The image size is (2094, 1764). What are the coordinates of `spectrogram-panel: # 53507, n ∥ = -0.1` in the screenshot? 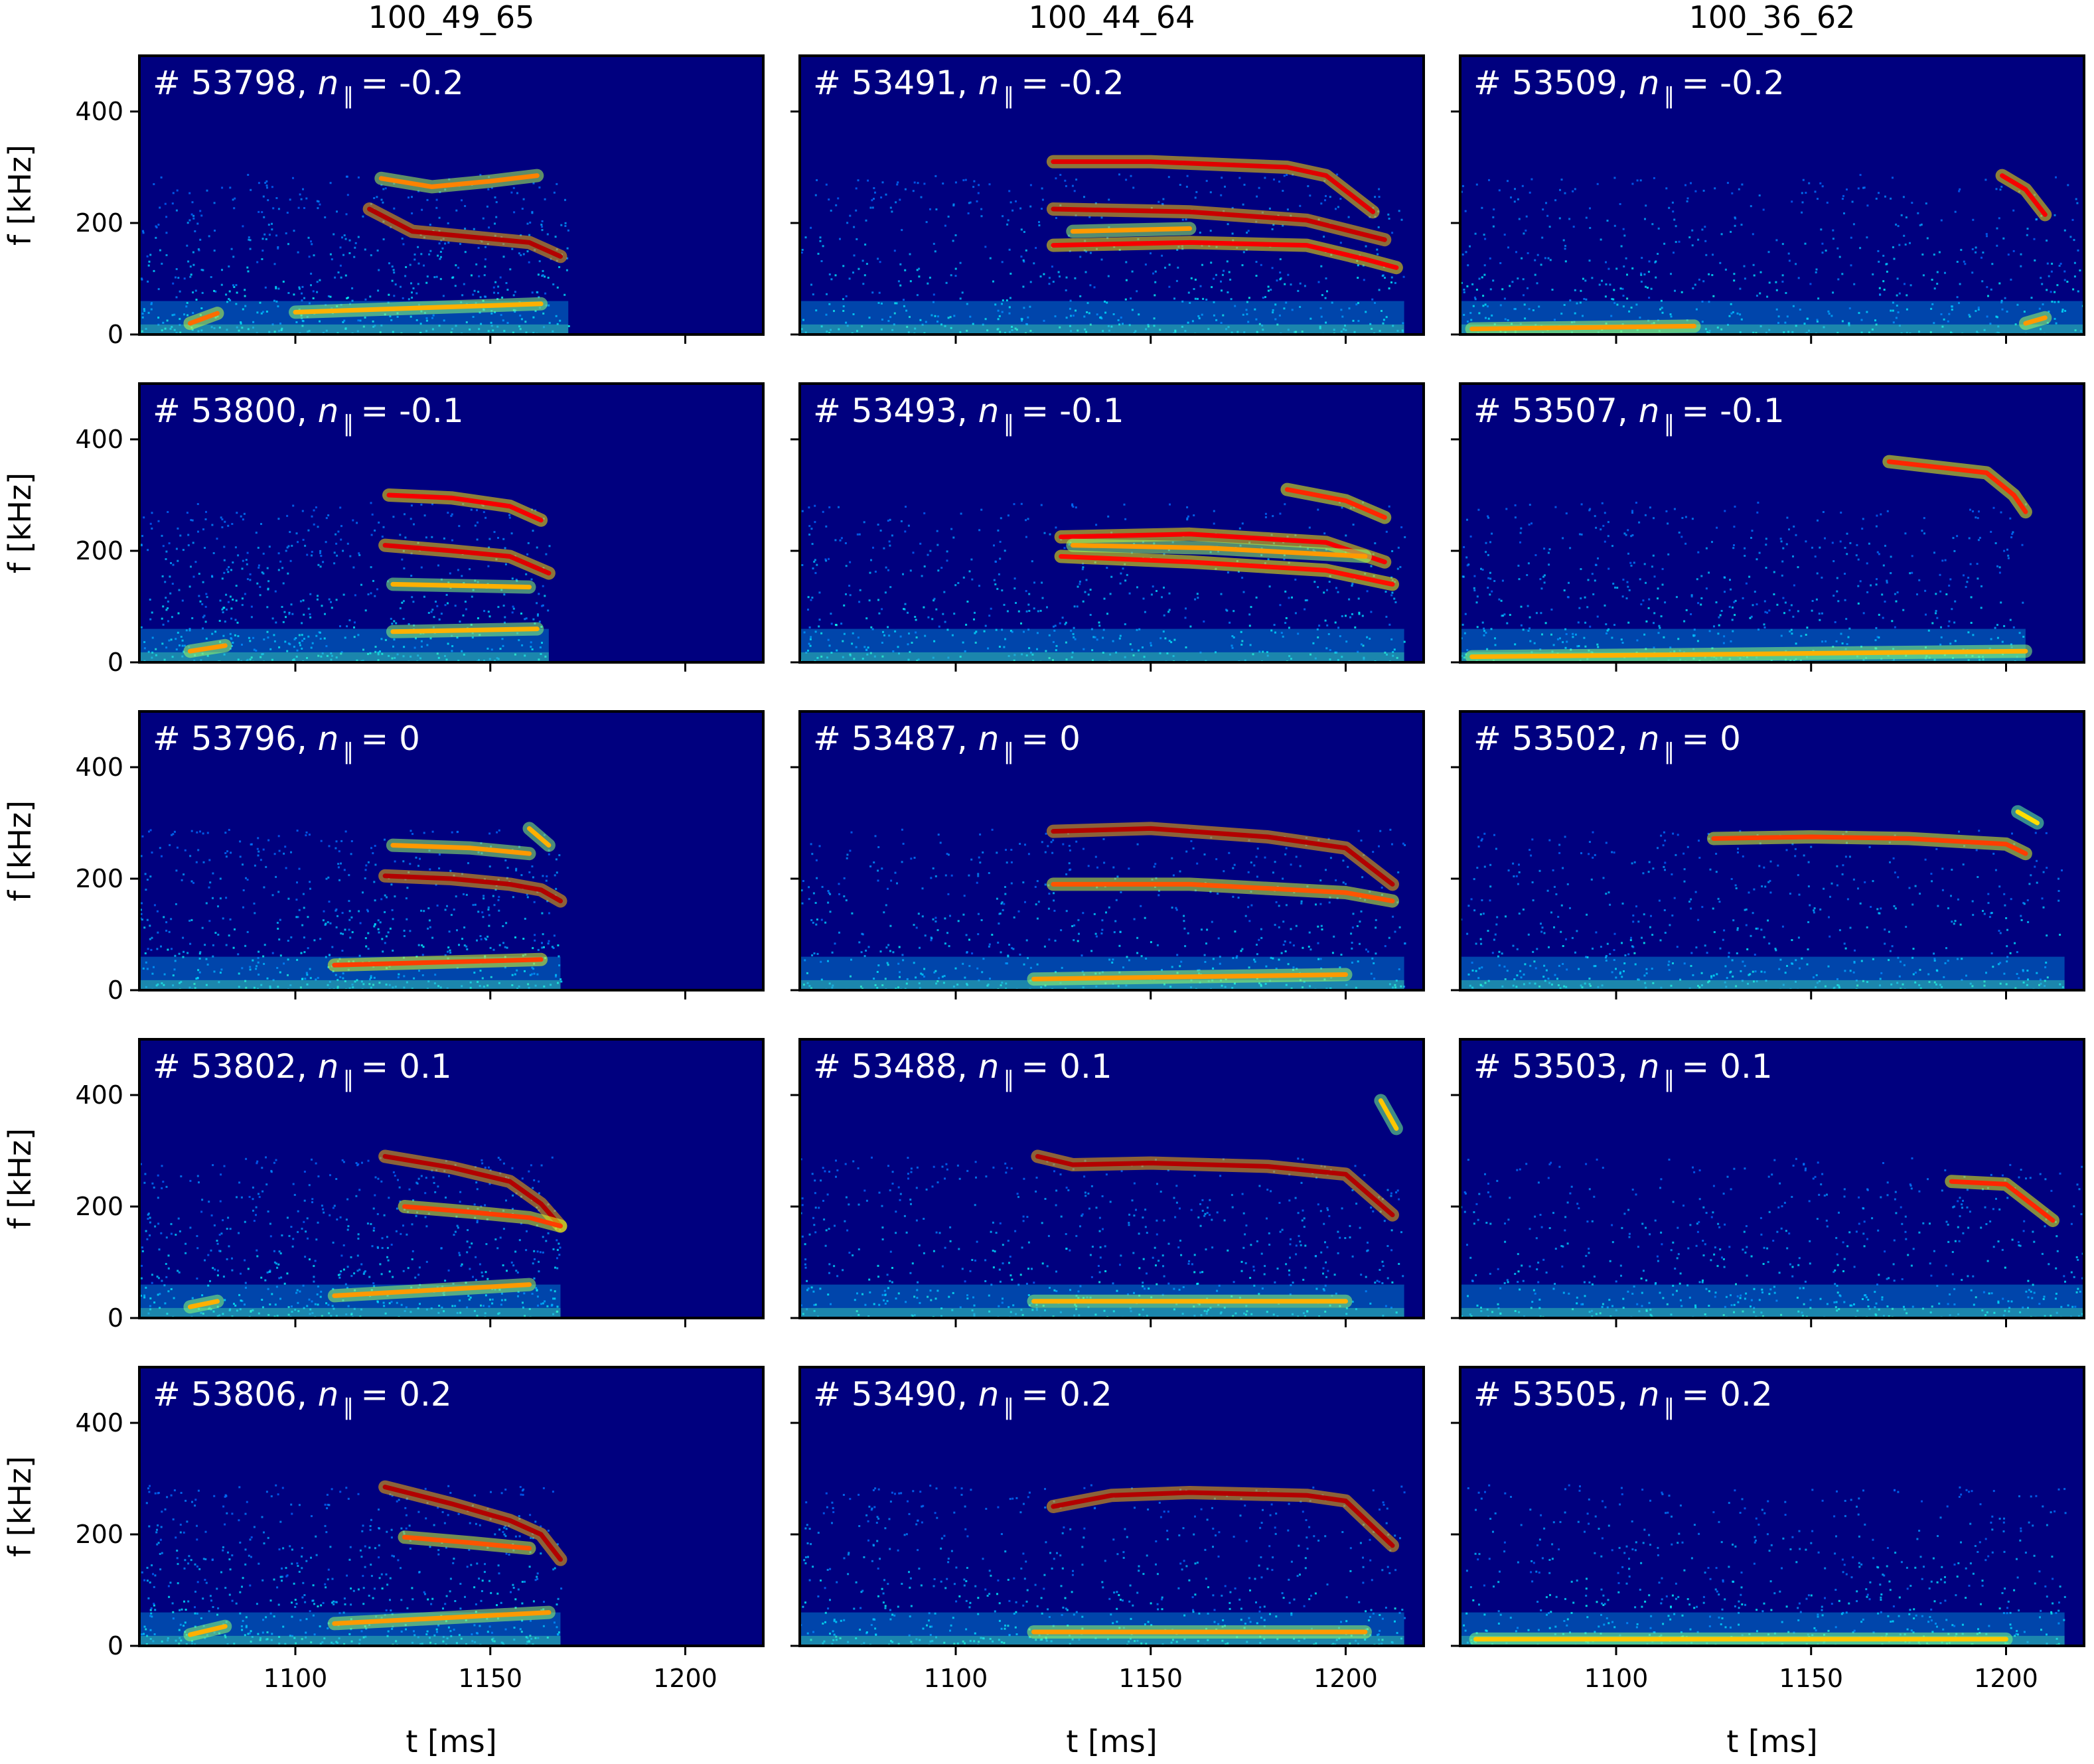 It's located at (1768, 527).